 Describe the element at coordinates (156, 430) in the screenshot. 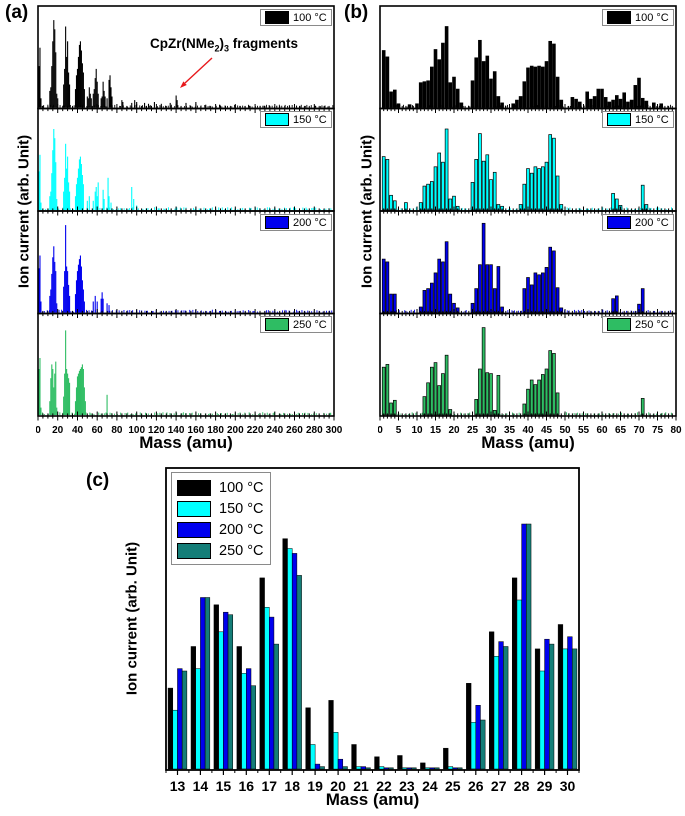

I see `svg-text: 120` at that location.